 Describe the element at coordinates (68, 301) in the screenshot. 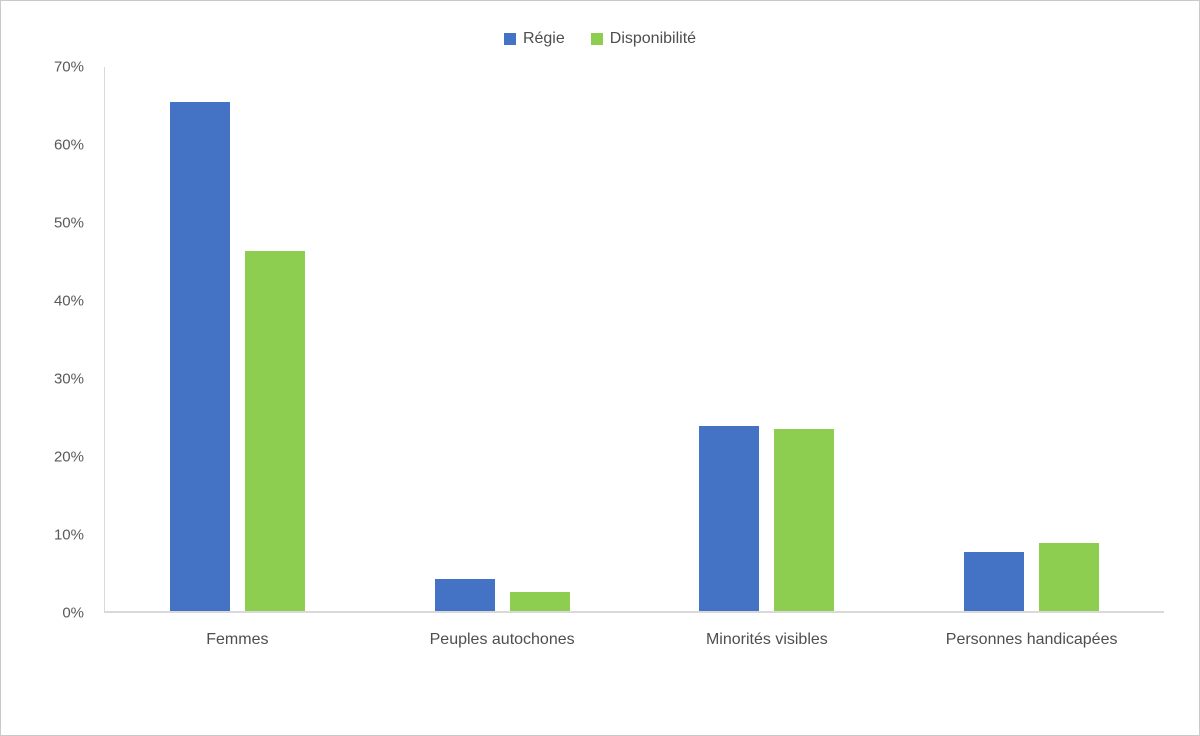

I see `y-axis-tick-label: 40%` at that location.